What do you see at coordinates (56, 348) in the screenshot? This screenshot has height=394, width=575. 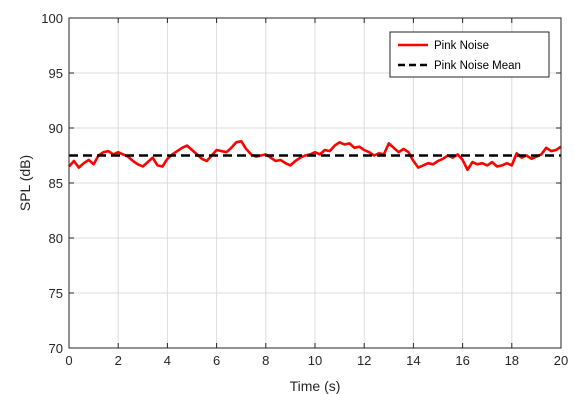 I see `y-tick-label: 70` at bounding box center [56, 348].